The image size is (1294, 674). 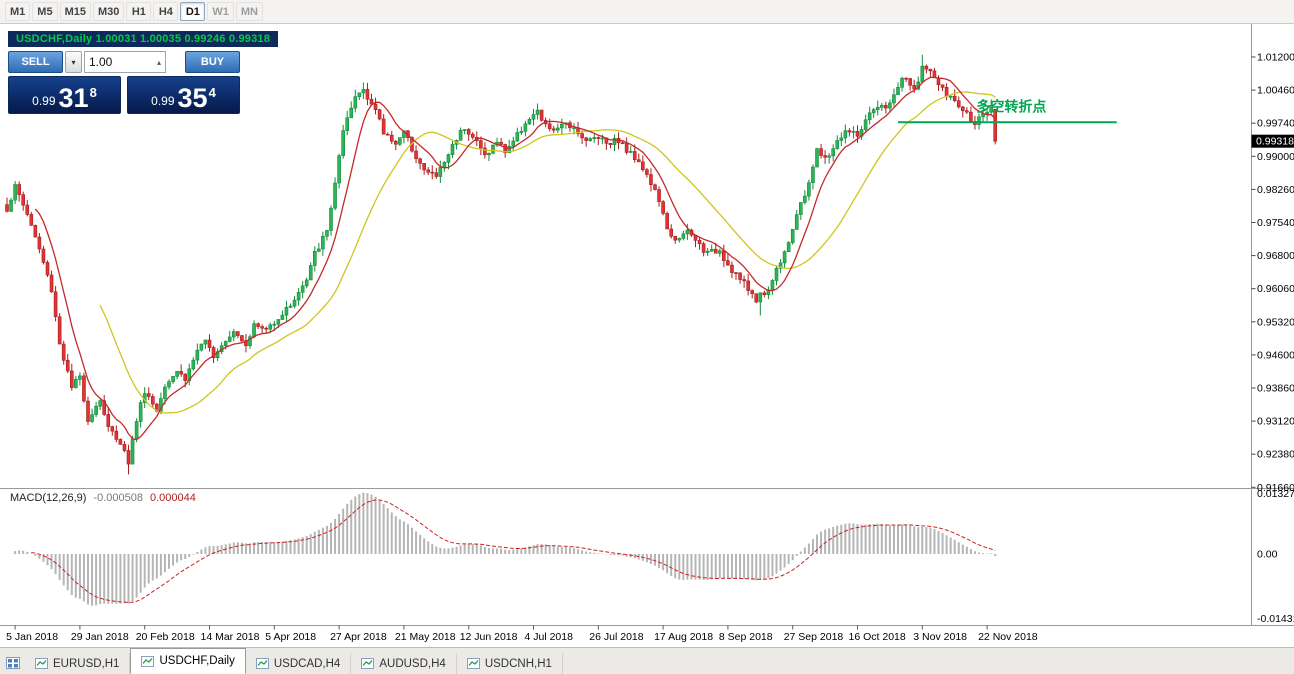 I want to click on tab-label: USDCAD,H4, so click(x=307, y=663).